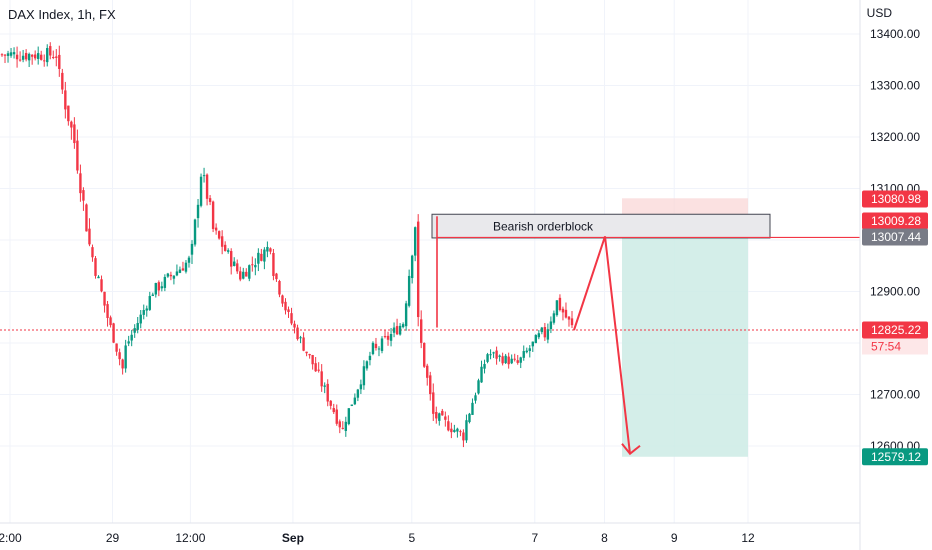 The height and width of the screenshot is (550, 932). Describe the element at coordinates (602, 345) in the screenshot. I see `projection-path` at that location.